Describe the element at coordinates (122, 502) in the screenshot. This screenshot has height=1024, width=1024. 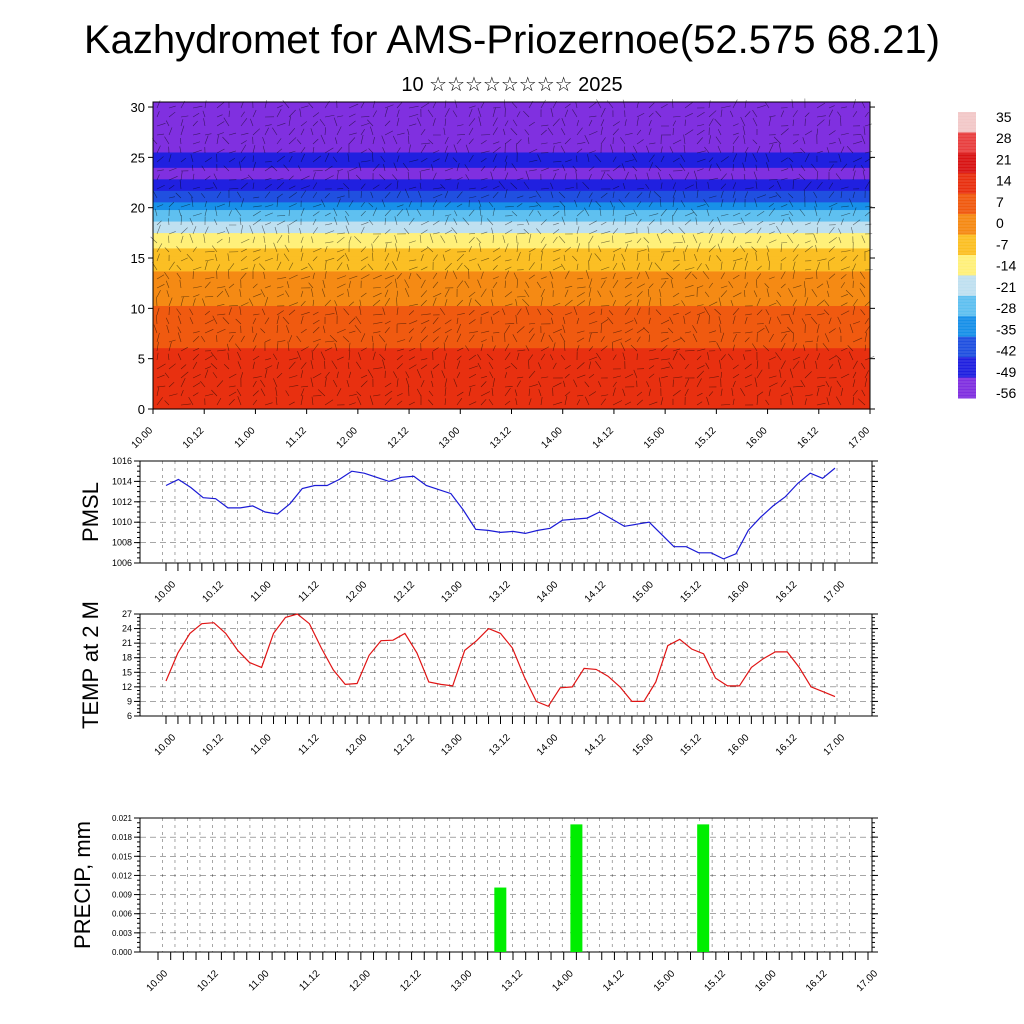
I see `pmsl-y-tick-label: 1012` at that location.